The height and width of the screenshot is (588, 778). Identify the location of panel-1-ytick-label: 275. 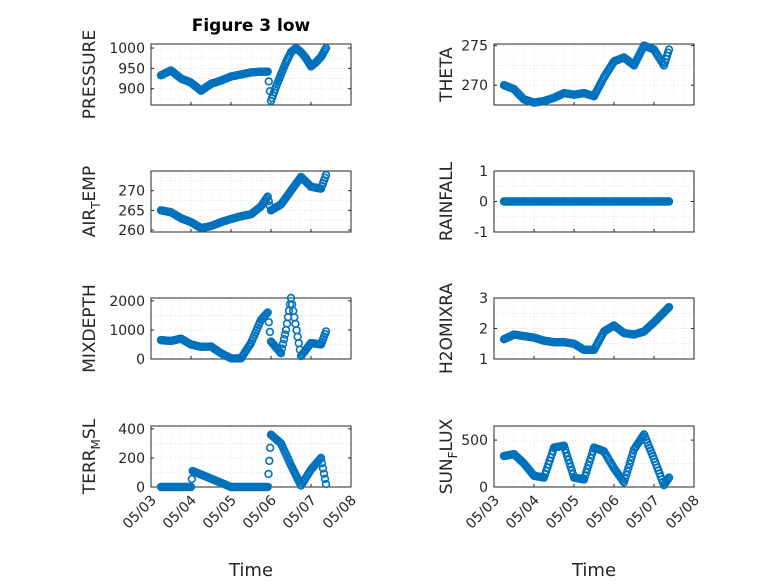
(474, 47).